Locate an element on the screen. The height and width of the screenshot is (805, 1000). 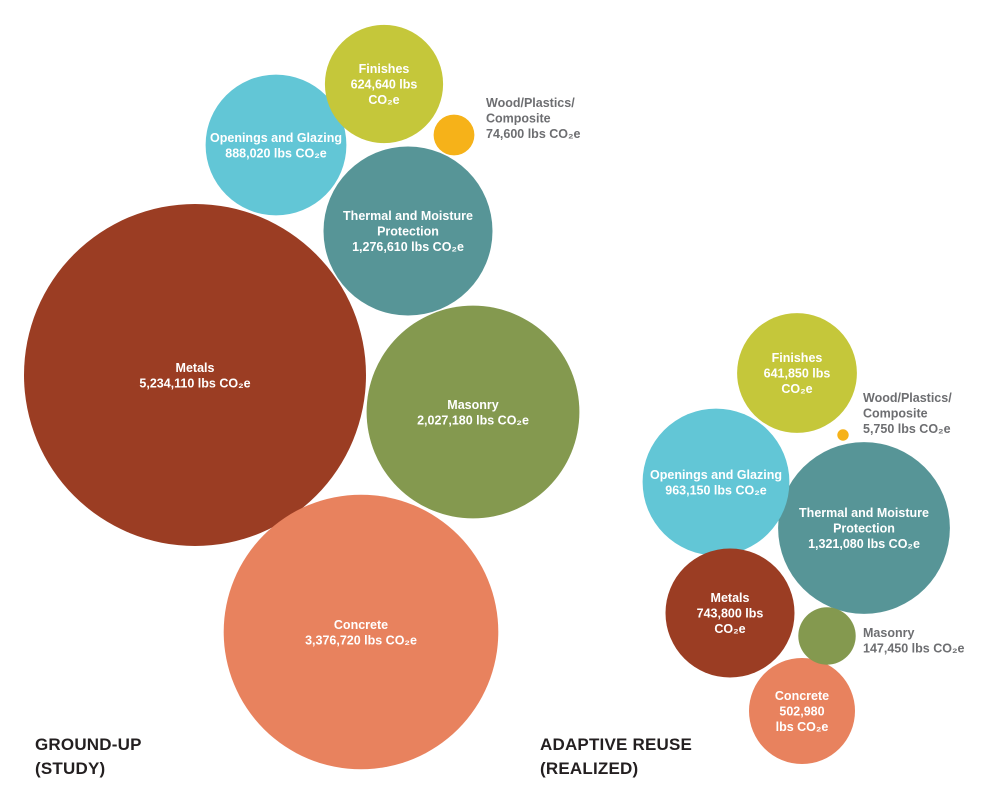
adaptive-reuse-openings-label-line-1: Openings and Glazing is located at coordinates (716, 475).